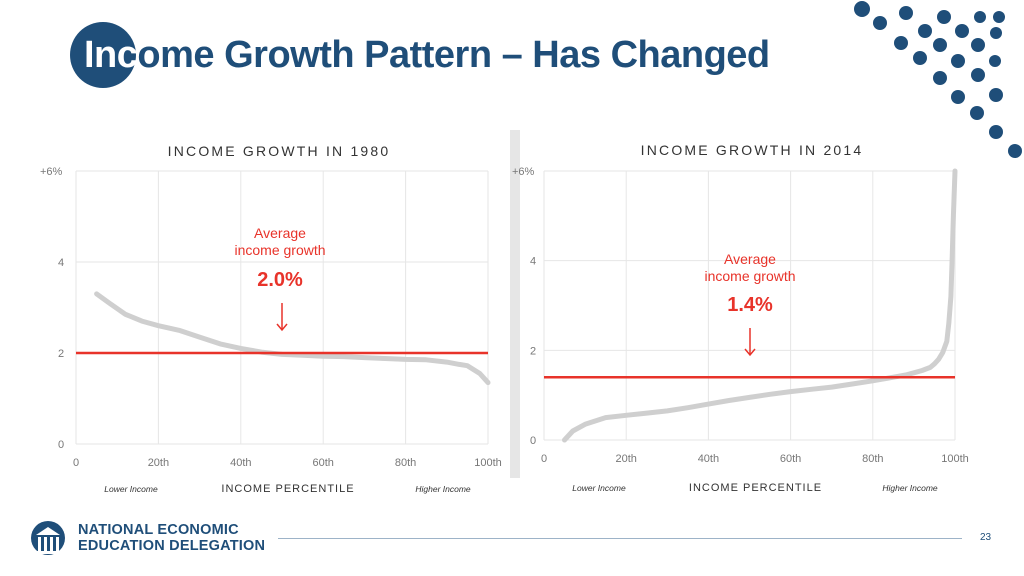 This screenshot has width=1024, height=576. What do you see at coordinates (453, 55) in the screenshot?
I see `title-rest: ome Growth Pattern – Has Changed` at bounding box center [453, 55].